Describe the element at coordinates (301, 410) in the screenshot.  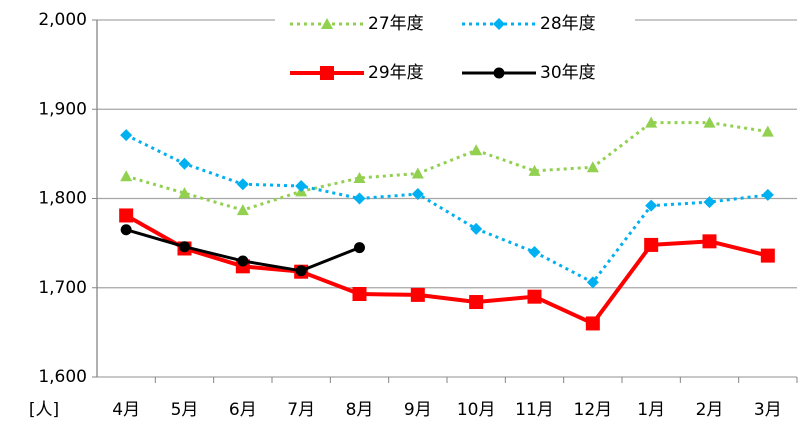
I see `x-tick-label: 7月` at that location.